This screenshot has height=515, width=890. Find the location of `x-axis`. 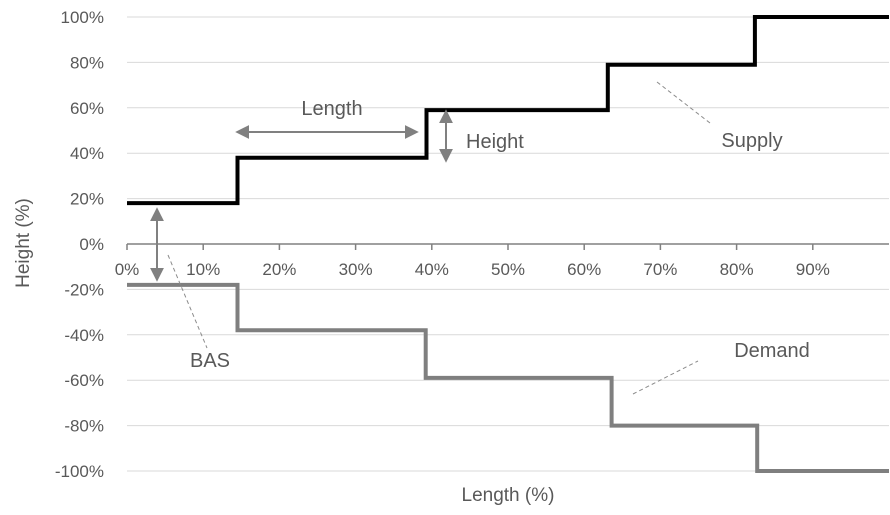

x-axis is located at coordinates (507, 246).